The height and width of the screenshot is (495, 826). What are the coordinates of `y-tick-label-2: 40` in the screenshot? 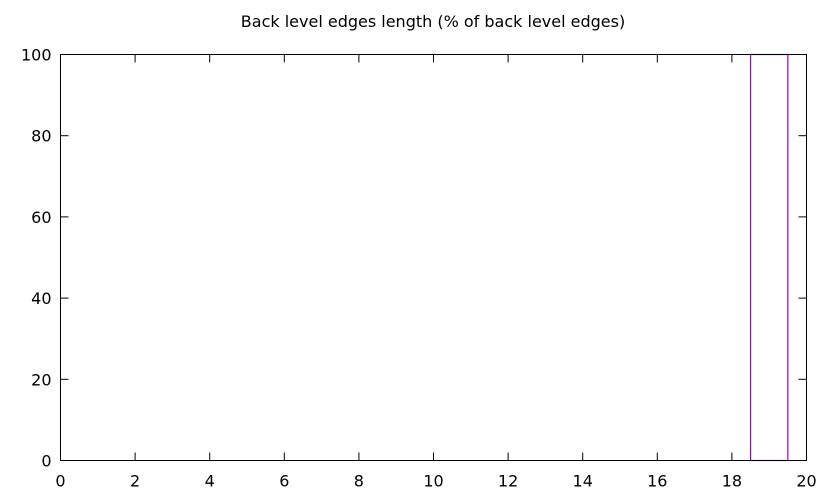 It's located at (41, 298).